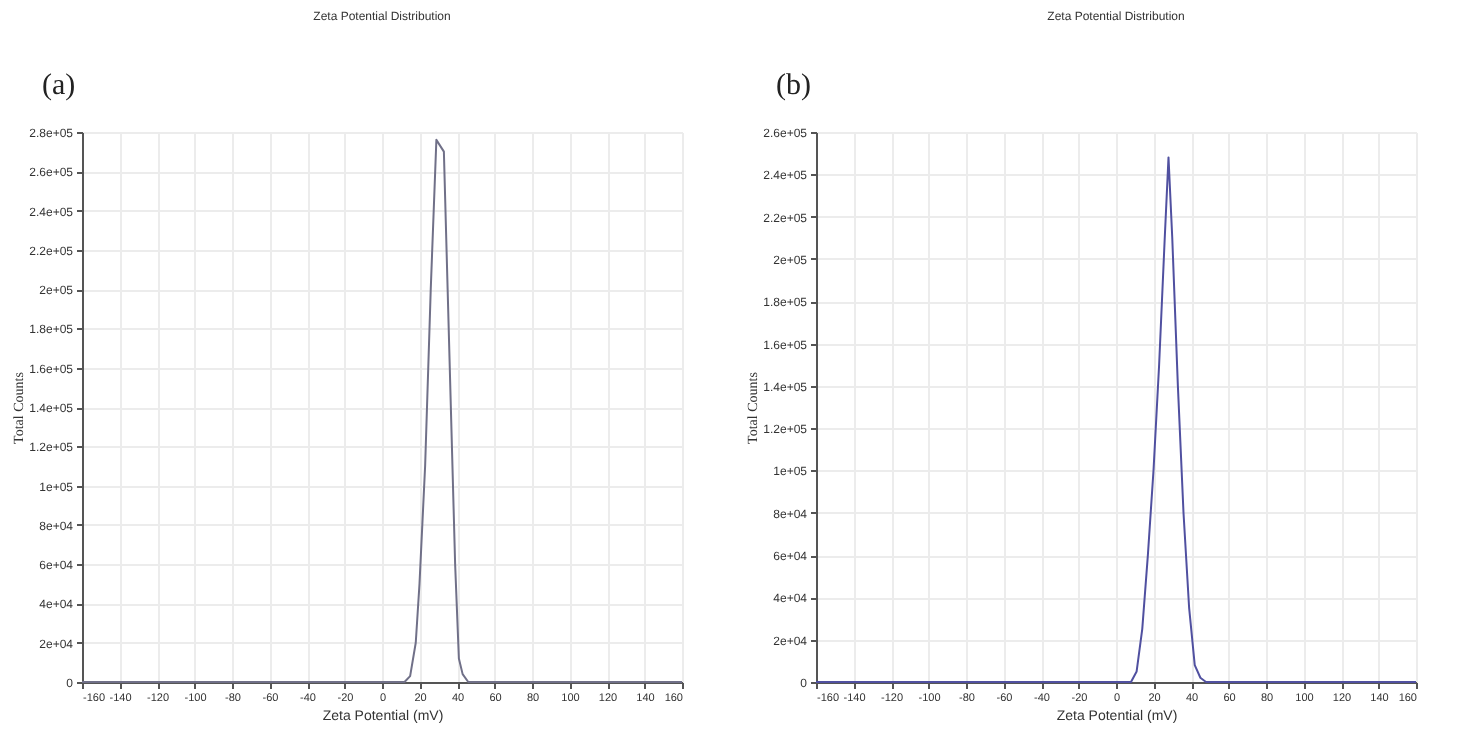 This screenshot has height=730, width=1476. What do you see at coordinates (59, 86) in the screenshot?
I see `text: (a)` at bounding box center [59, 86].